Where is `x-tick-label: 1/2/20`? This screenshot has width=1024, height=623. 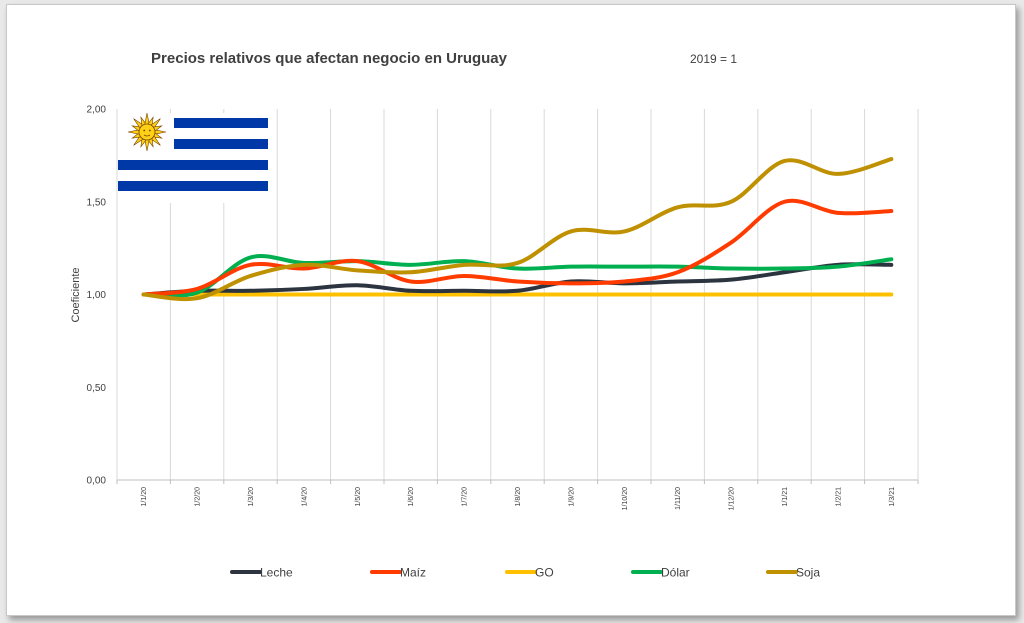
x-tick-label: 1/2/20 is located at coordinates (198, 497).